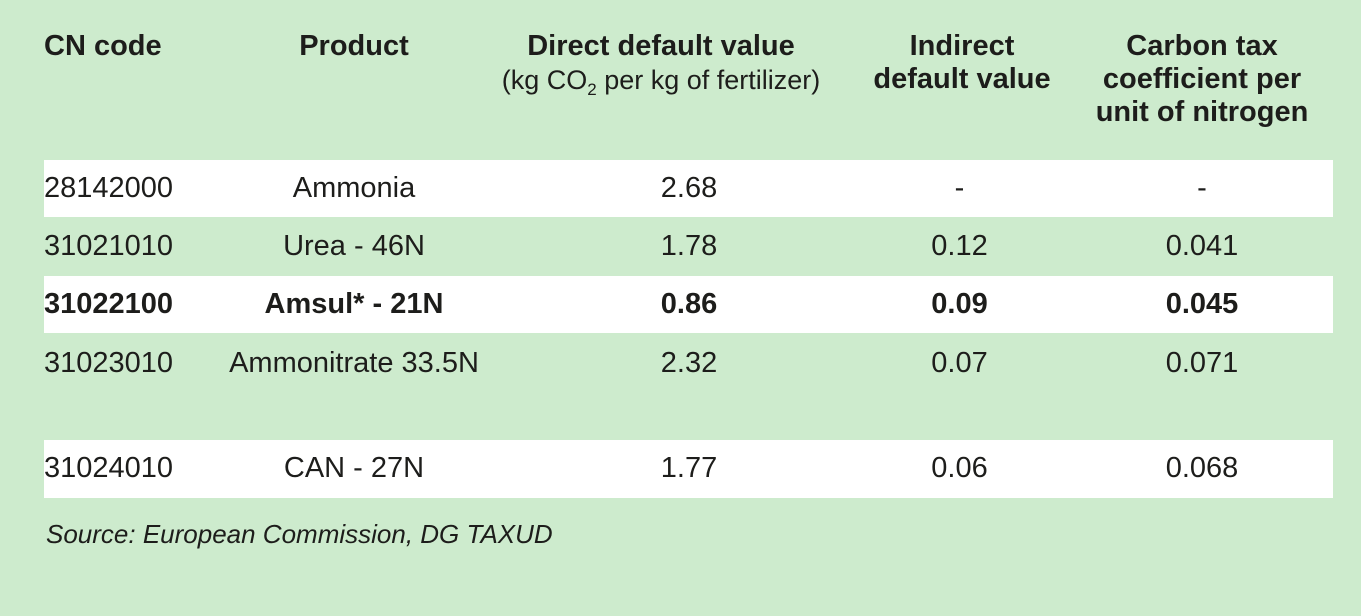  Describe the element at coordinates (1202, 363) in the screenshot. I see `cell-carbon: 0.071` at that location.